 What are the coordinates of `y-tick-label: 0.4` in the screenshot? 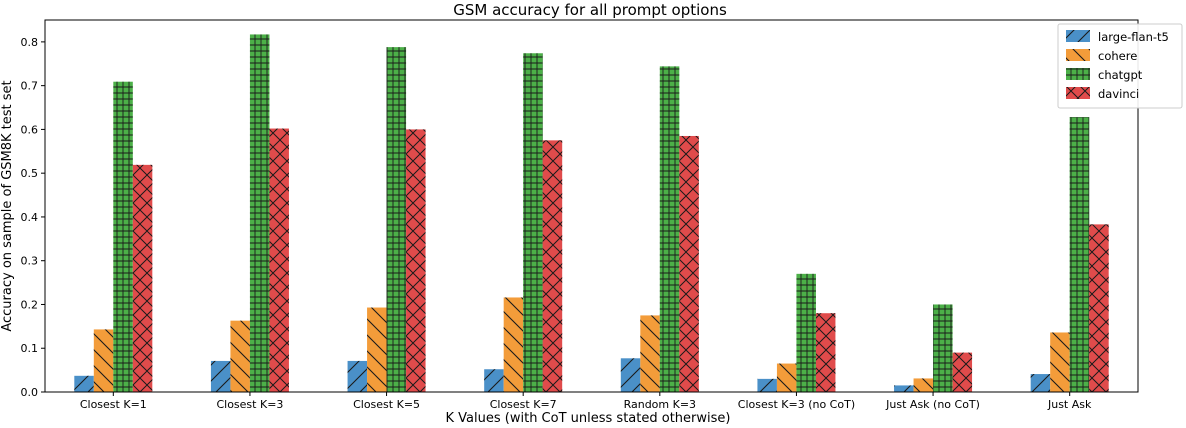 It's located at (30, 217).